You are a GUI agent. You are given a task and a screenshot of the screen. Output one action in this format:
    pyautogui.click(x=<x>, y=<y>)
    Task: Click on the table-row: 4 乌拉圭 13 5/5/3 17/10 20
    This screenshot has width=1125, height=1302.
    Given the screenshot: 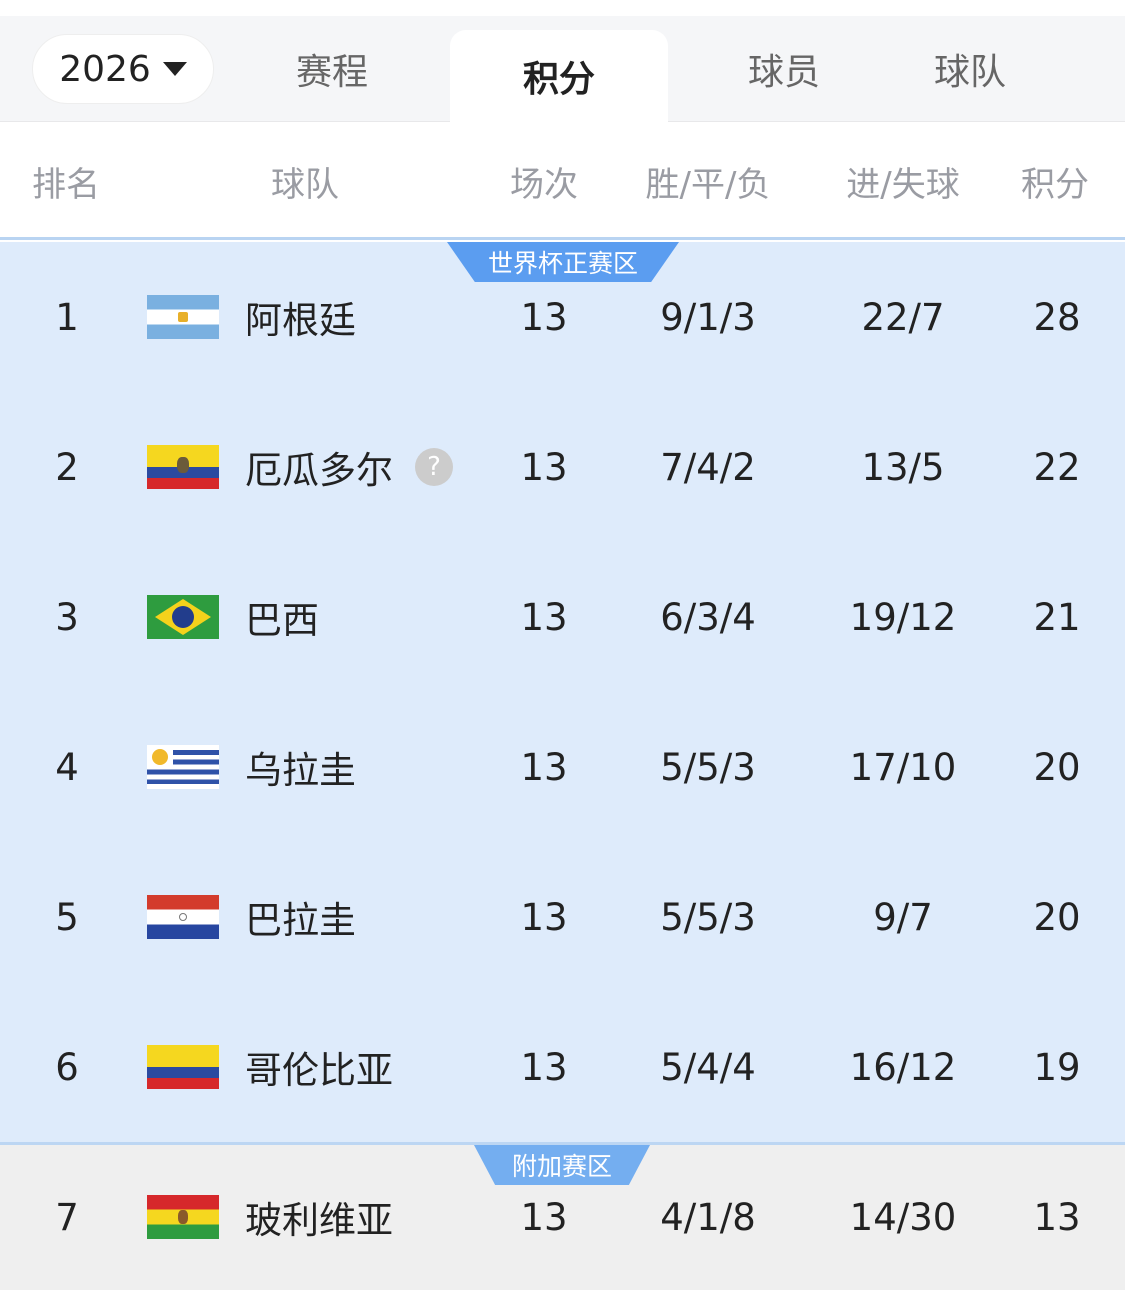 What is the action you would take?
    pyautogui.click(x=562, y=767)
    